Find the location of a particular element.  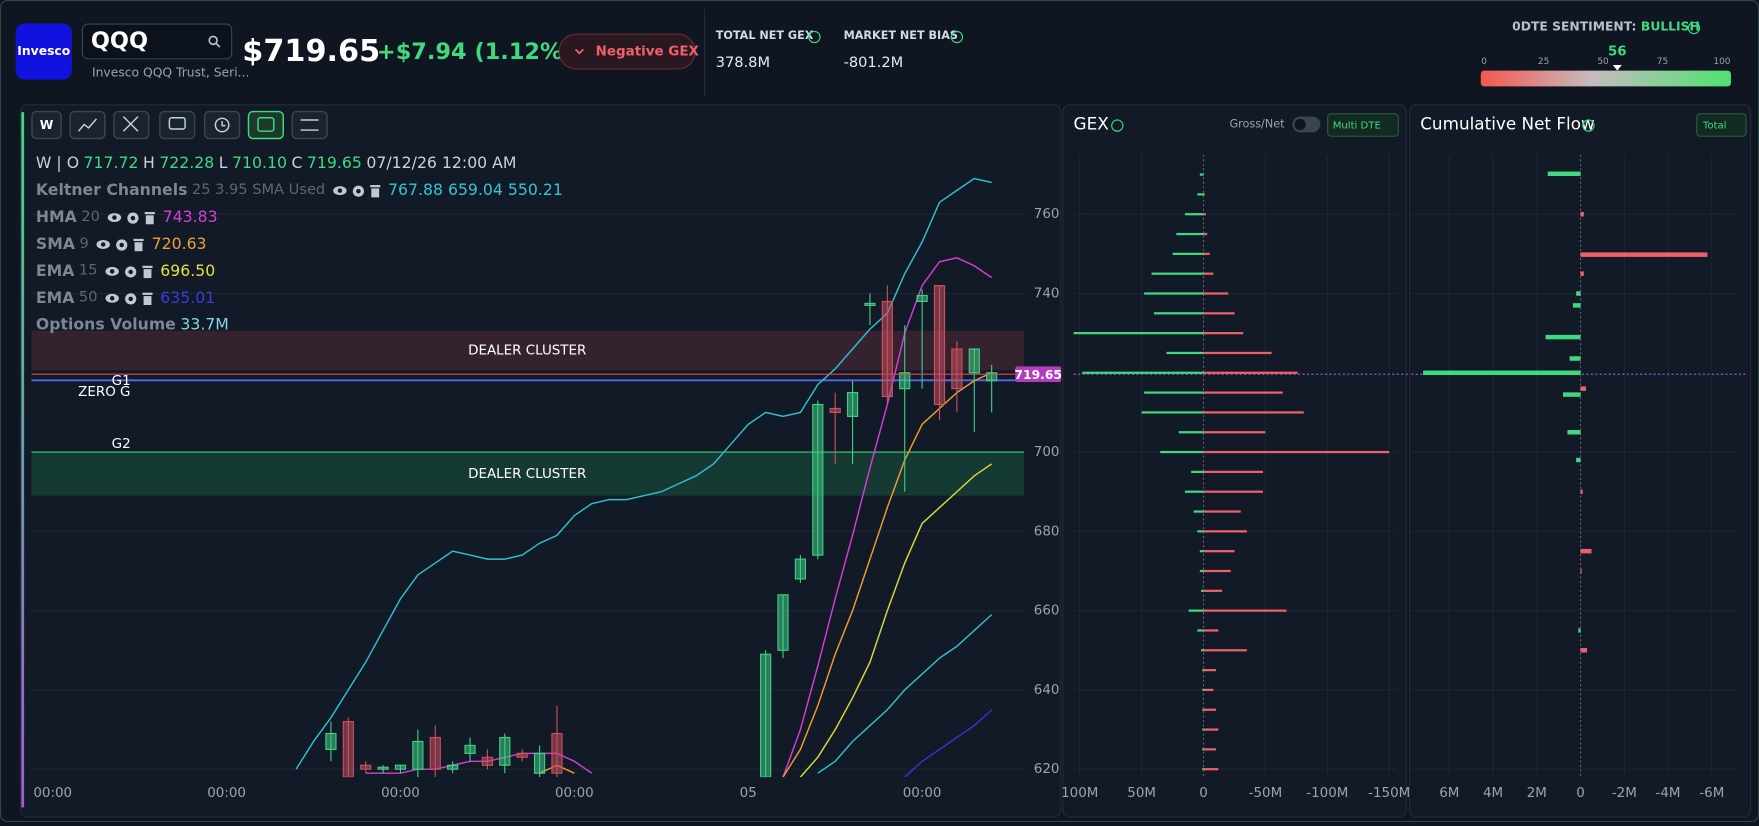

icon is located at coordinates (266, 124).